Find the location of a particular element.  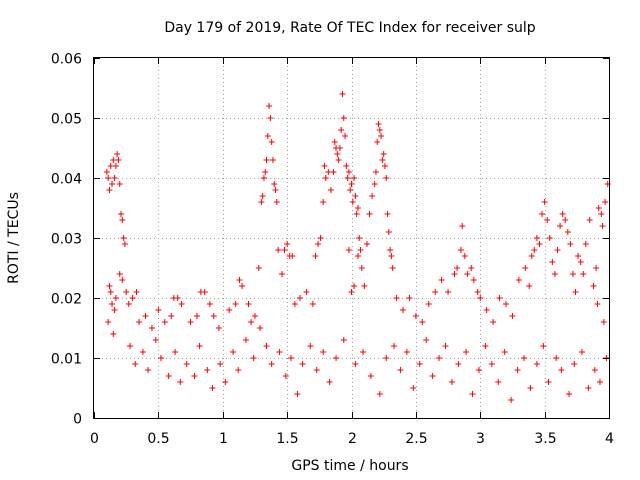

x-tick-label: 3.5 is located at coordinates (545, 439).